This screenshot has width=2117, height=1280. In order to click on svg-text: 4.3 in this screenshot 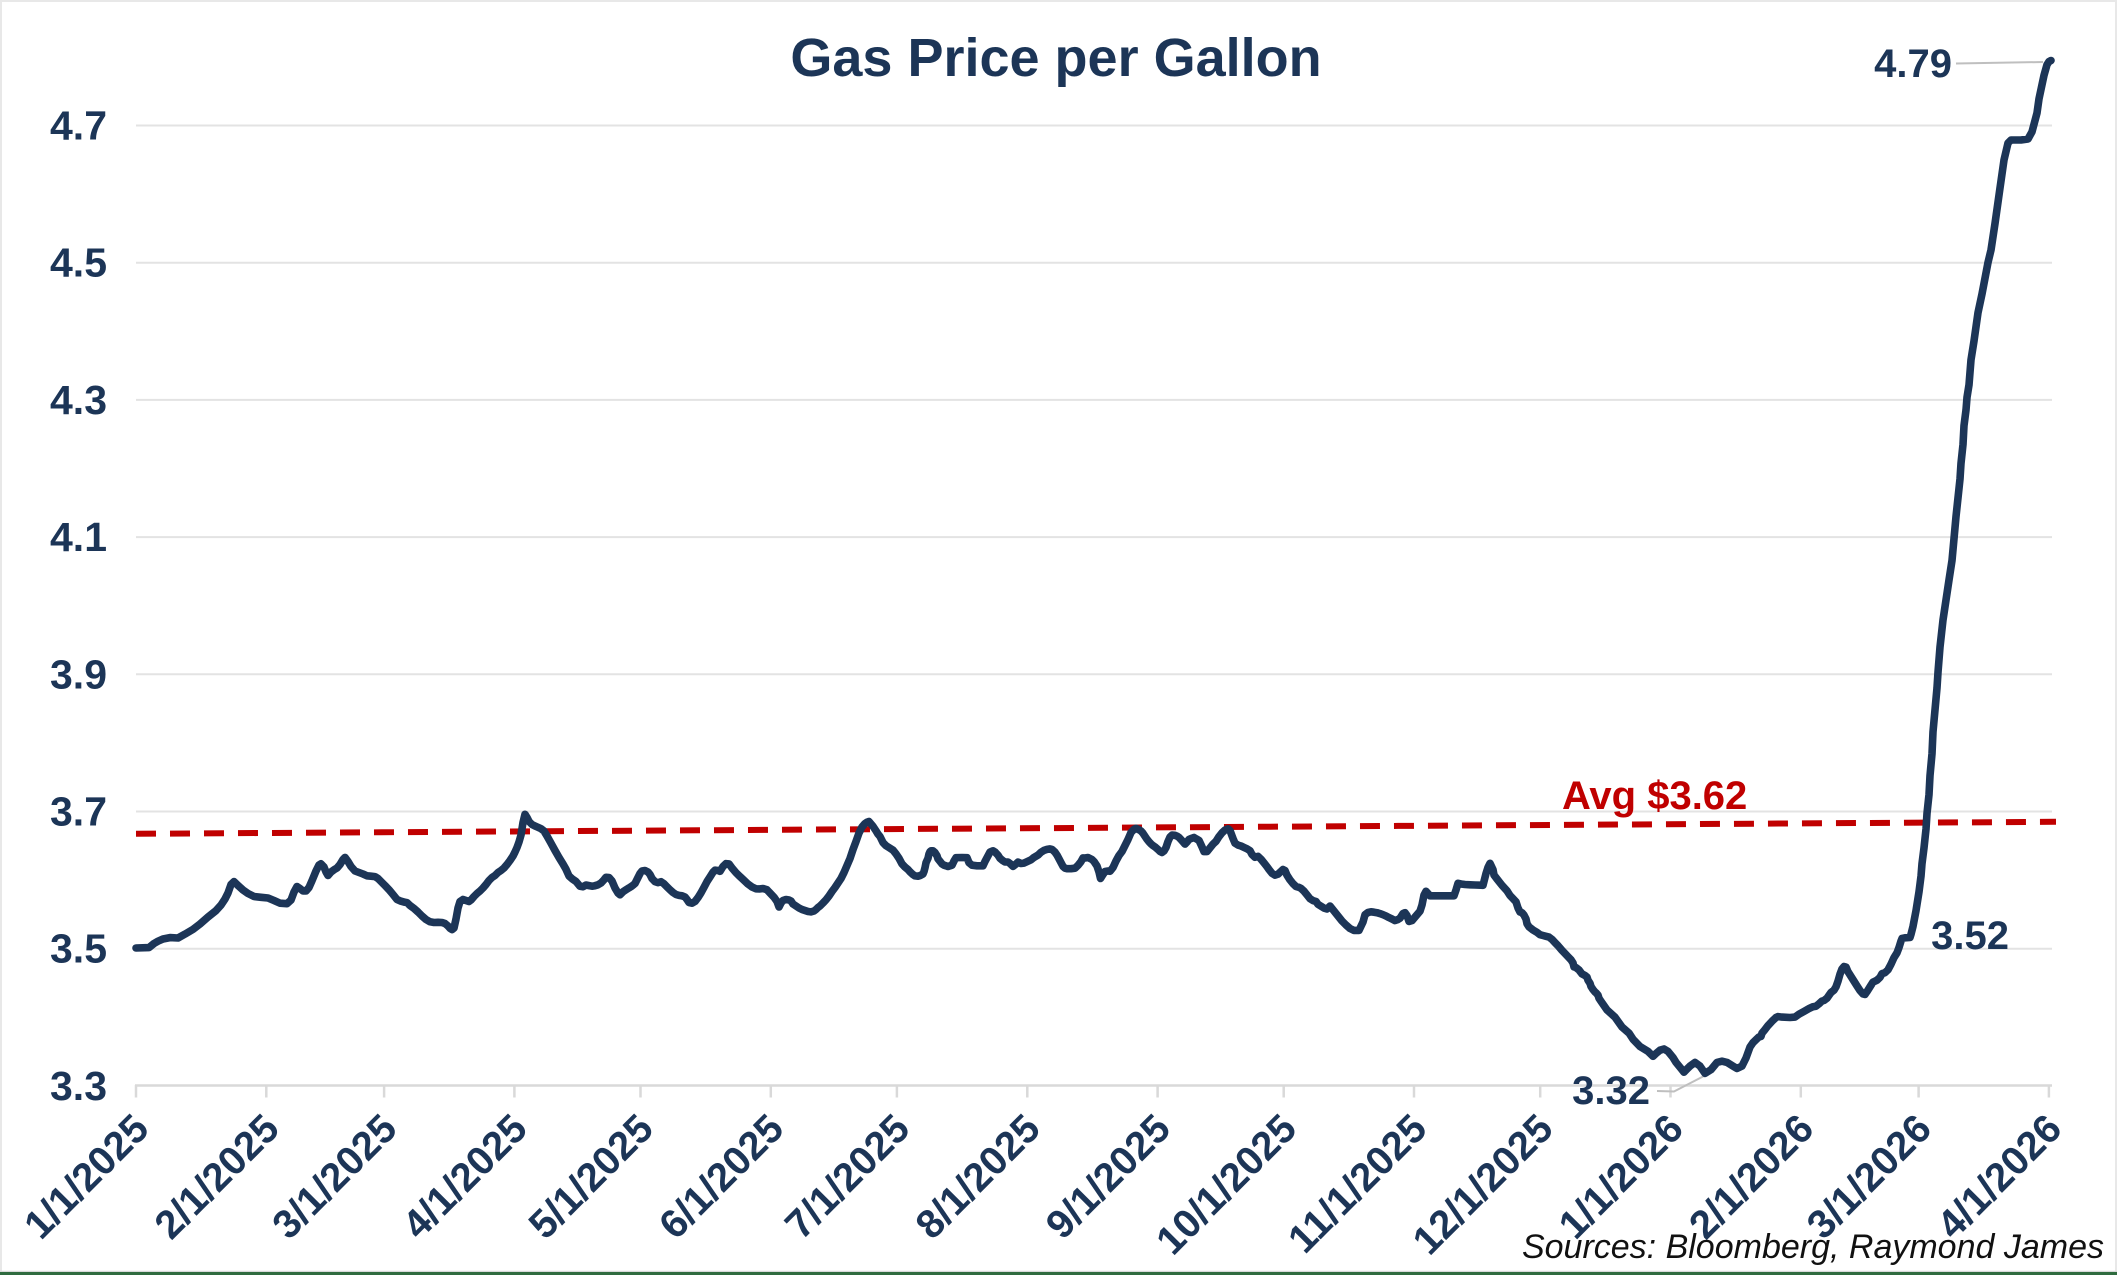, I will do `click(78, 400)`.